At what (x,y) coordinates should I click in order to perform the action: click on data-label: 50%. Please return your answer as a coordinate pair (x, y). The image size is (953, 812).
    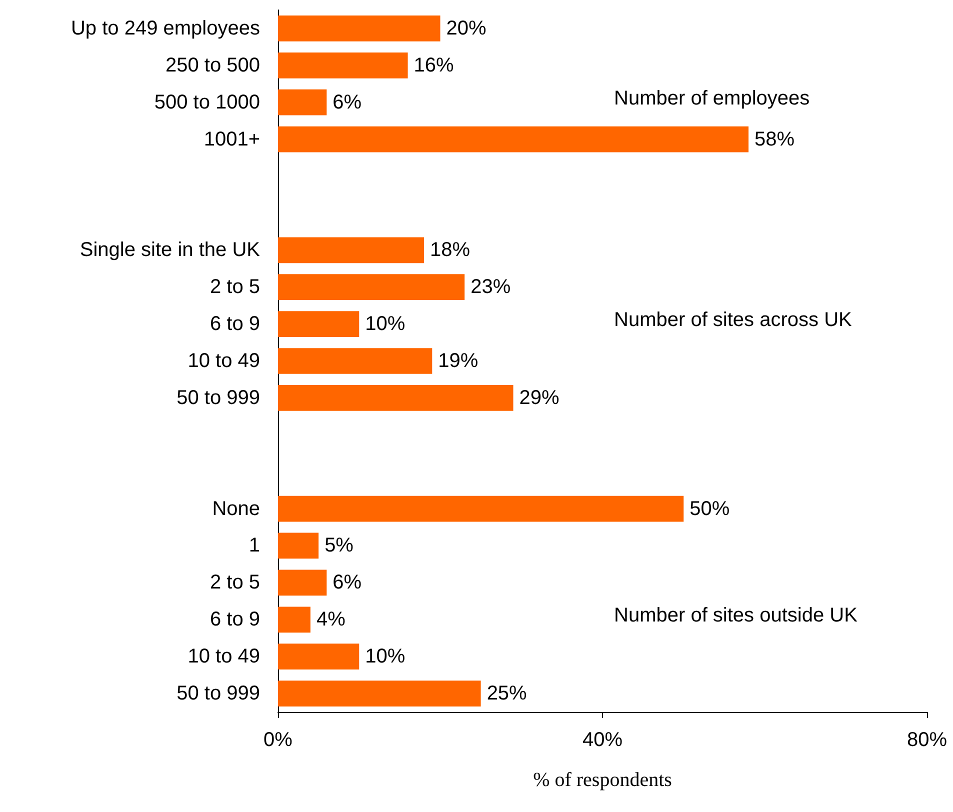
    Looking at the image, I should click on (710, 509).